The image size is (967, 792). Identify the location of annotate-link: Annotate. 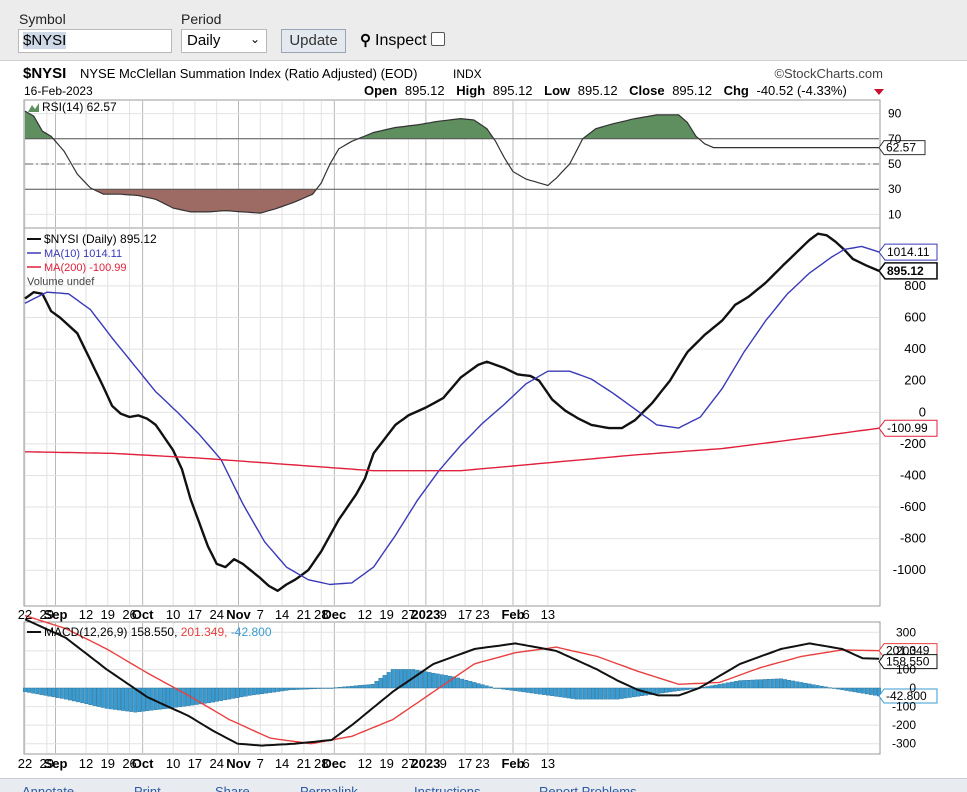
(48, 788).